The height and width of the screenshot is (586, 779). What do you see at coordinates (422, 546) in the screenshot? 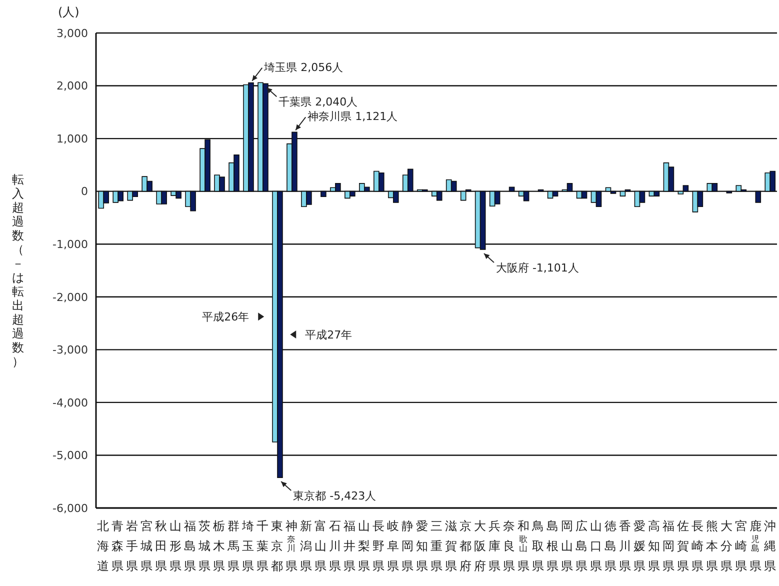
I see `x-tick-label: 愛知県` at bounding box center [422, 546].